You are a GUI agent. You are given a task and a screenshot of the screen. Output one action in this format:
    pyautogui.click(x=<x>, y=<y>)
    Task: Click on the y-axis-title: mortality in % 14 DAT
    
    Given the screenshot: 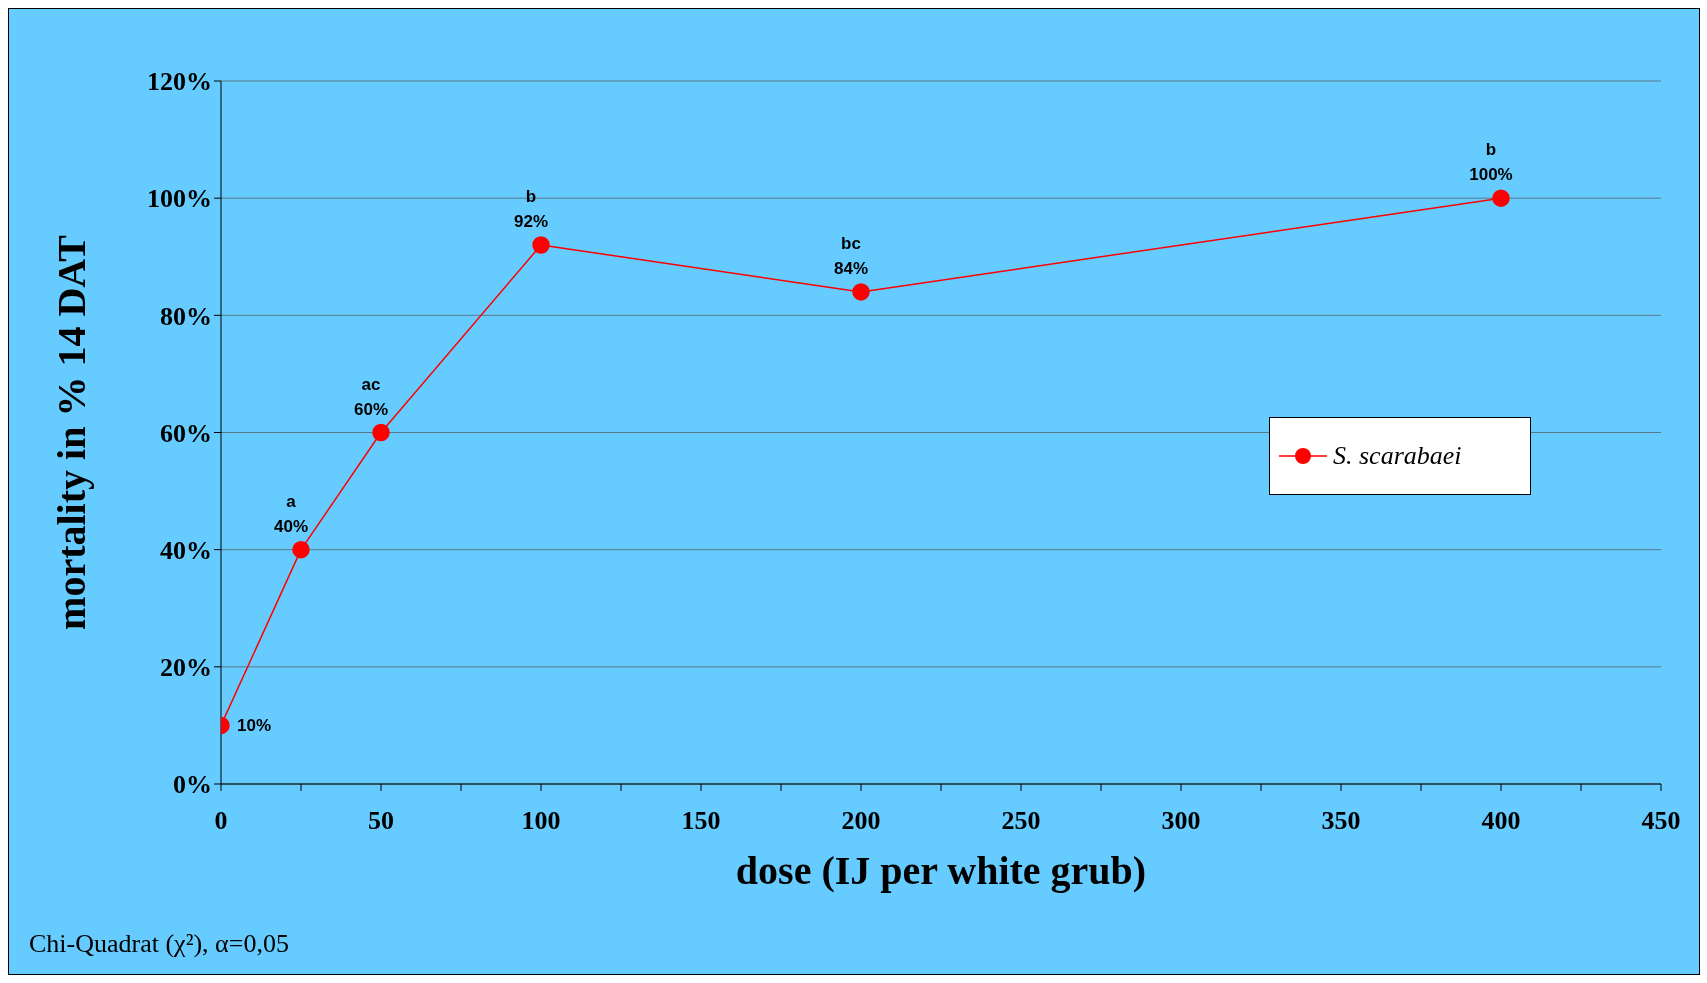 What is the action you would take?
    pyautogui.click(x=72, y=432)
    